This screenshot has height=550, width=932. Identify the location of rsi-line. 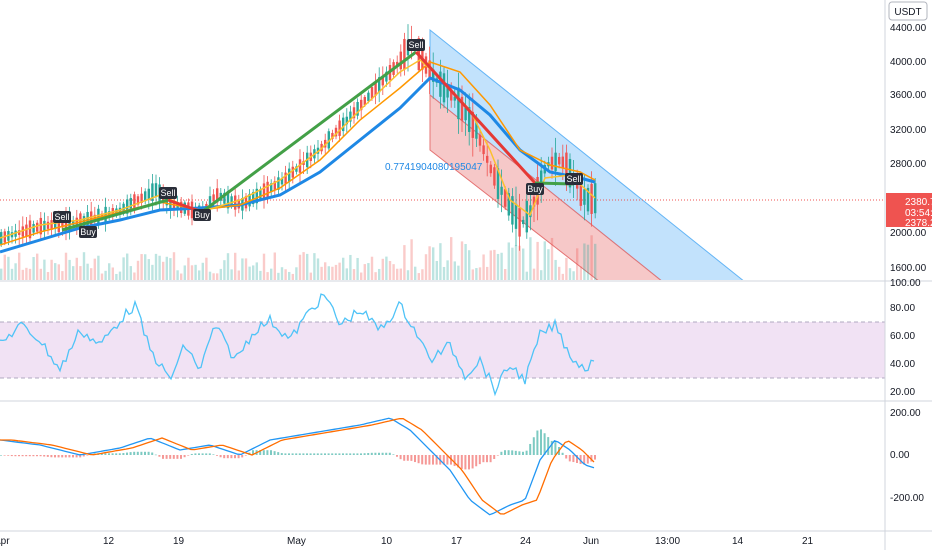
(297, 345).